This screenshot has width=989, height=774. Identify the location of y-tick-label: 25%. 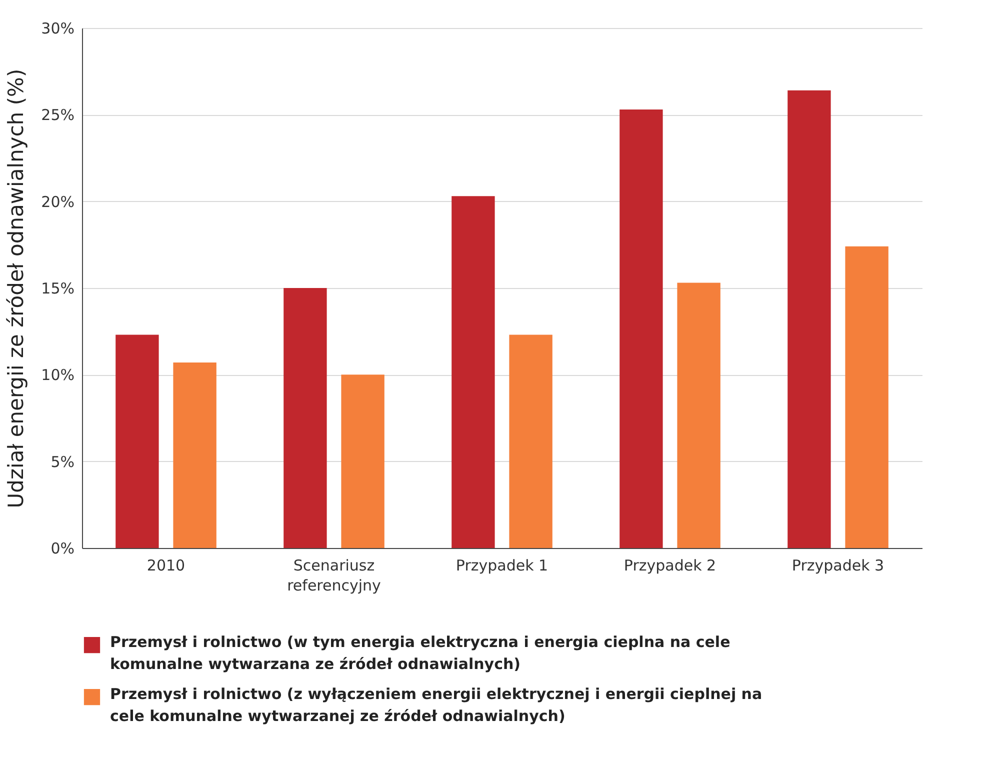
(57, 115).